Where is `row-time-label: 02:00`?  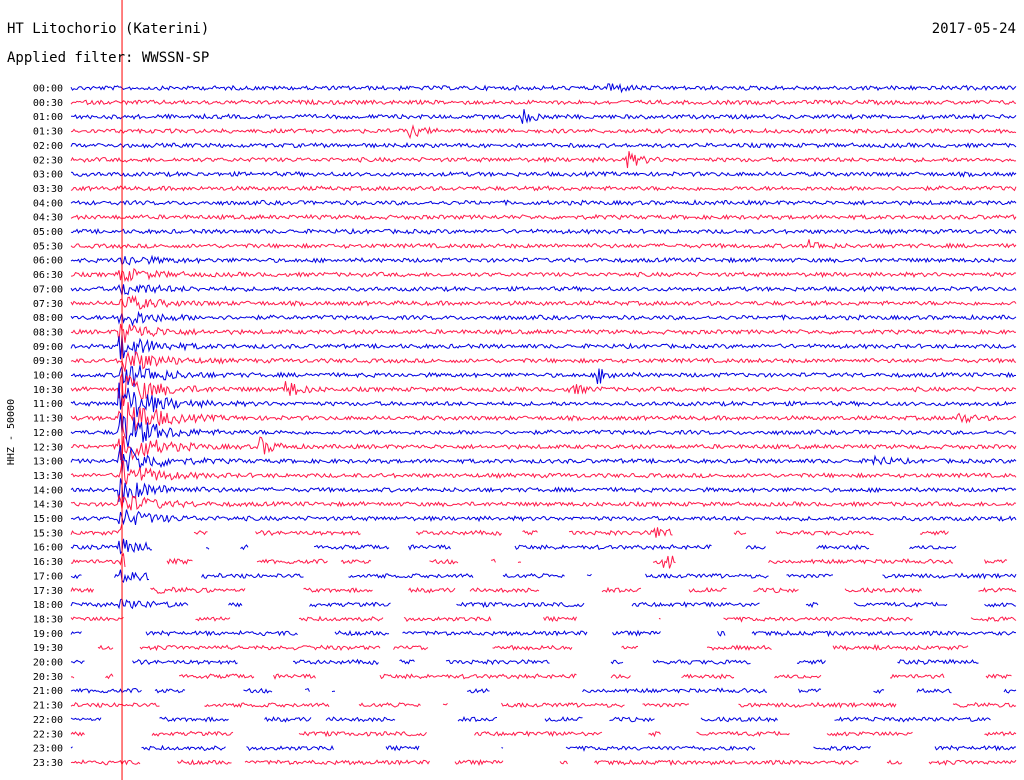 row-time-label: 02:00 is located at coordinates (48, 146).